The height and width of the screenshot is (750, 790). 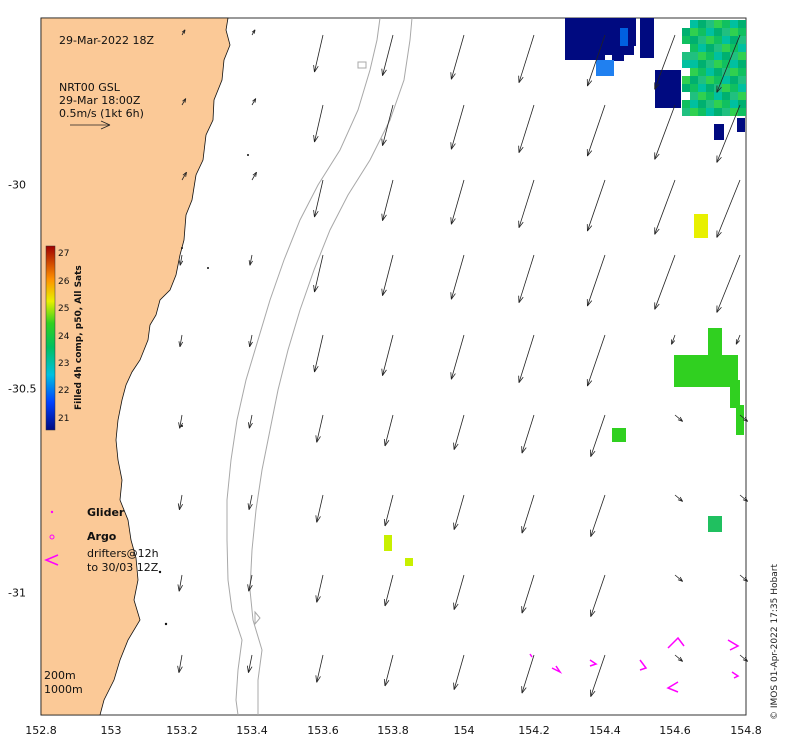 What do you see at coordinates (64, 364) in the screenshot?
I see `colorbar-tick: 23` at bounding box center [64, 364].